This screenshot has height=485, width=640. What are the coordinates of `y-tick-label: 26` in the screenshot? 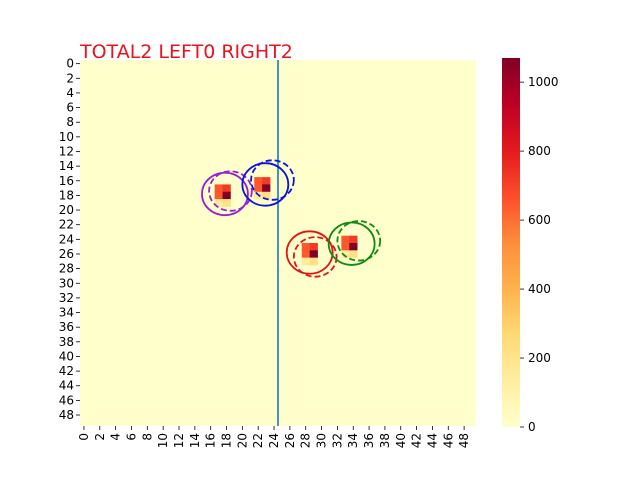 It's located at (66, 254).